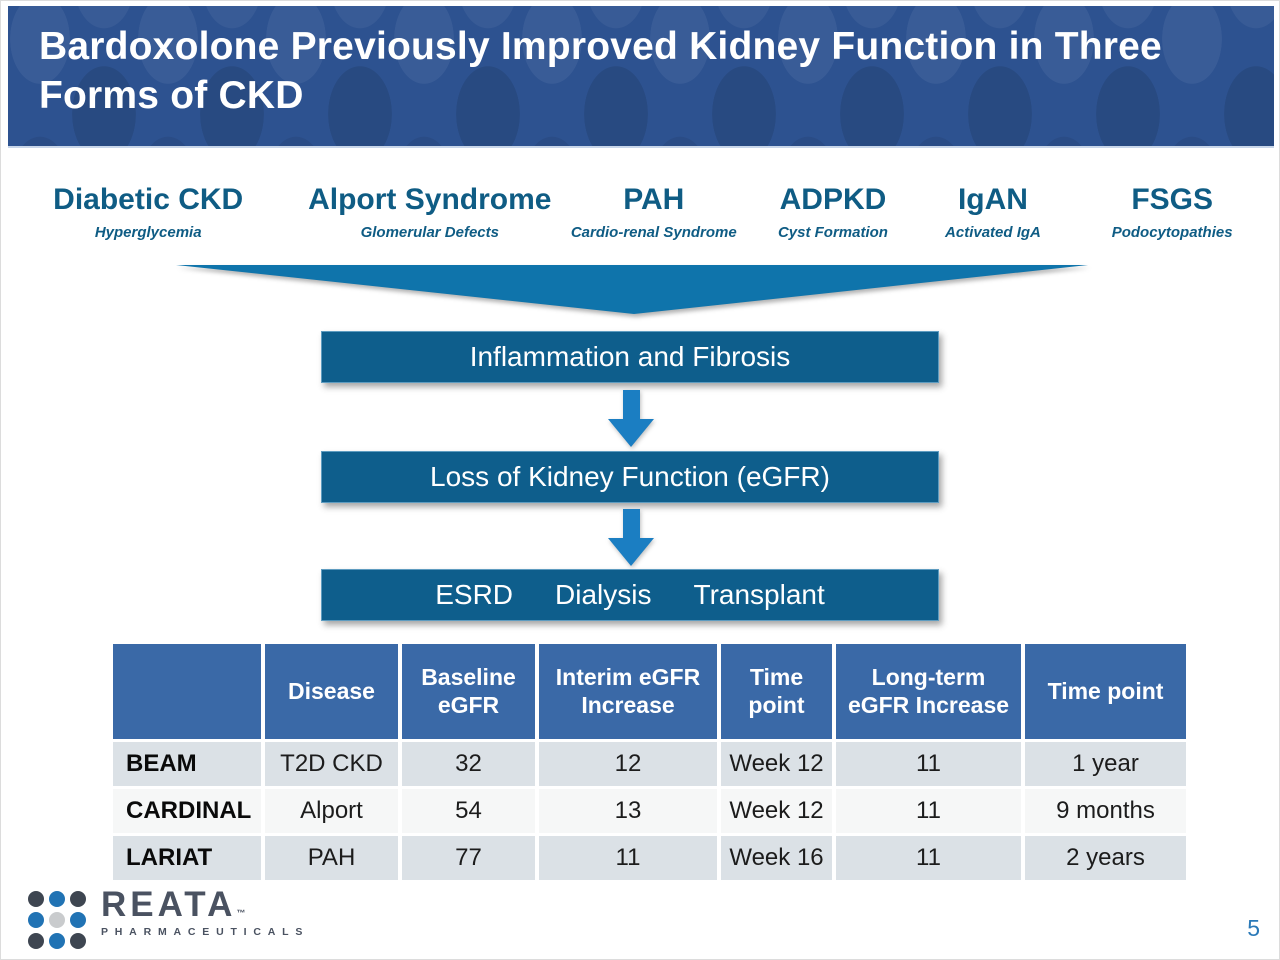 The image size is (1280, 960). What do you see at coordinates (148, 232) in the screenshot?
I see `disease-mechanism: Hyperglycemia` at bounding box center [148, 232].